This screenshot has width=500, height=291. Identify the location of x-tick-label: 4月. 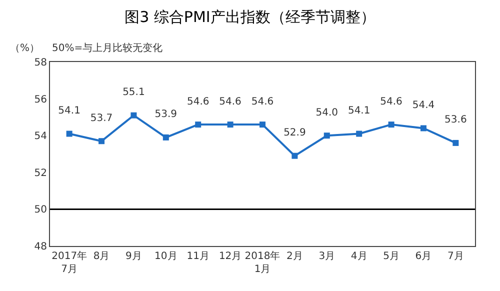
(359, 256).